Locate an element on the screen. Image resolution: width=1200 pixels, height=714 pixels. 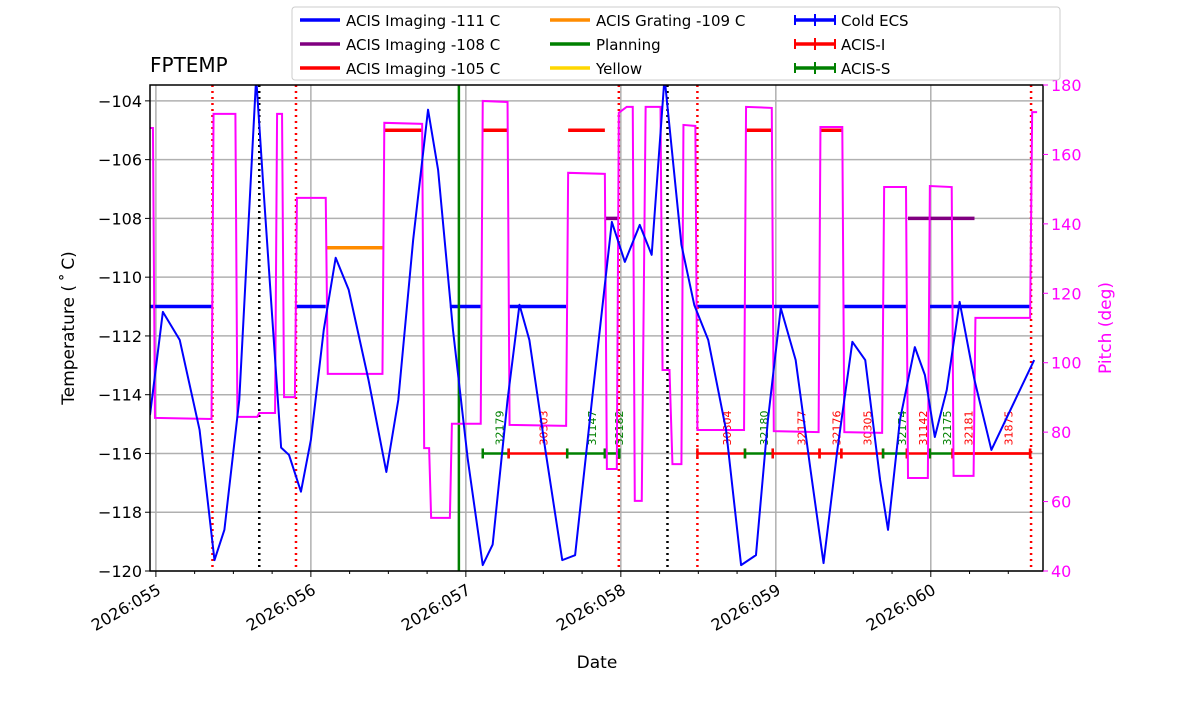
x-axis-label: Date is located at coordinates (597, 663).